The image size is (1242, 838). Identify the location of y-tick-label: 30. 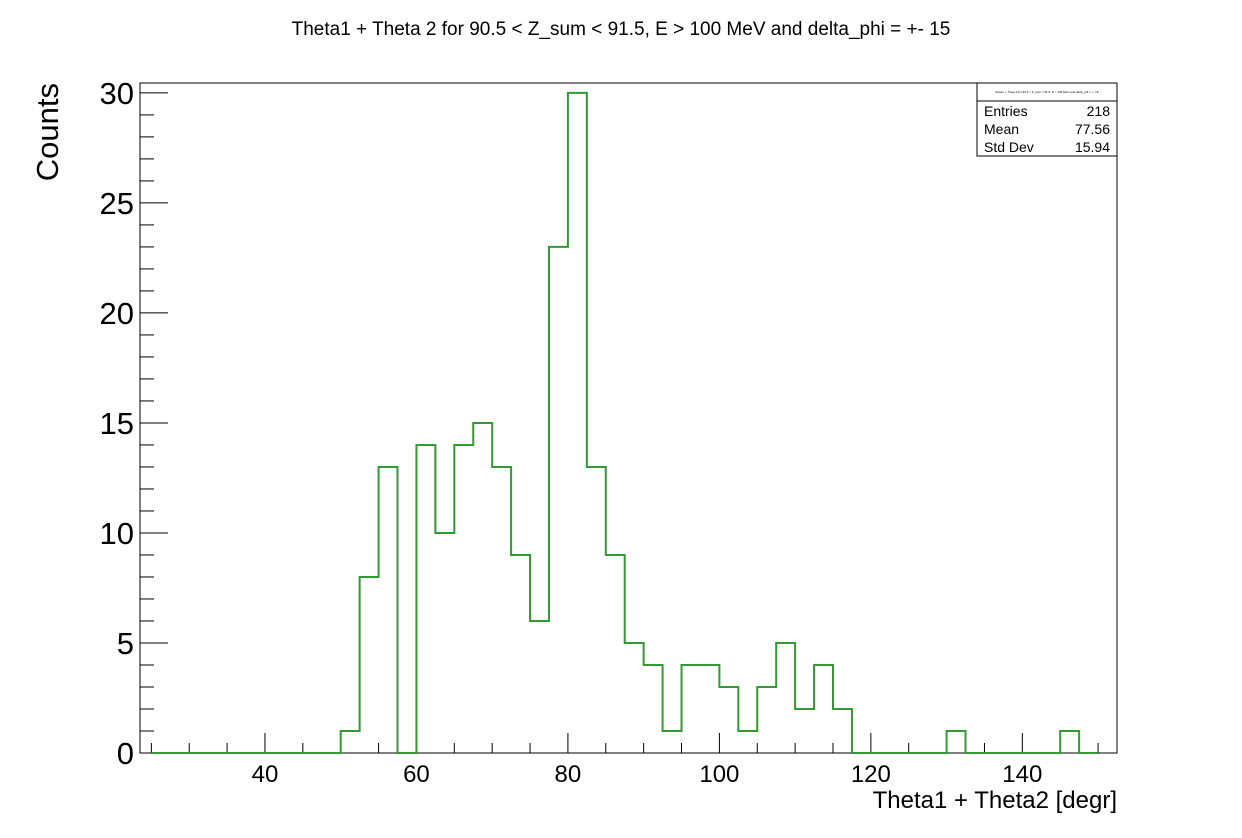
(117, 93).